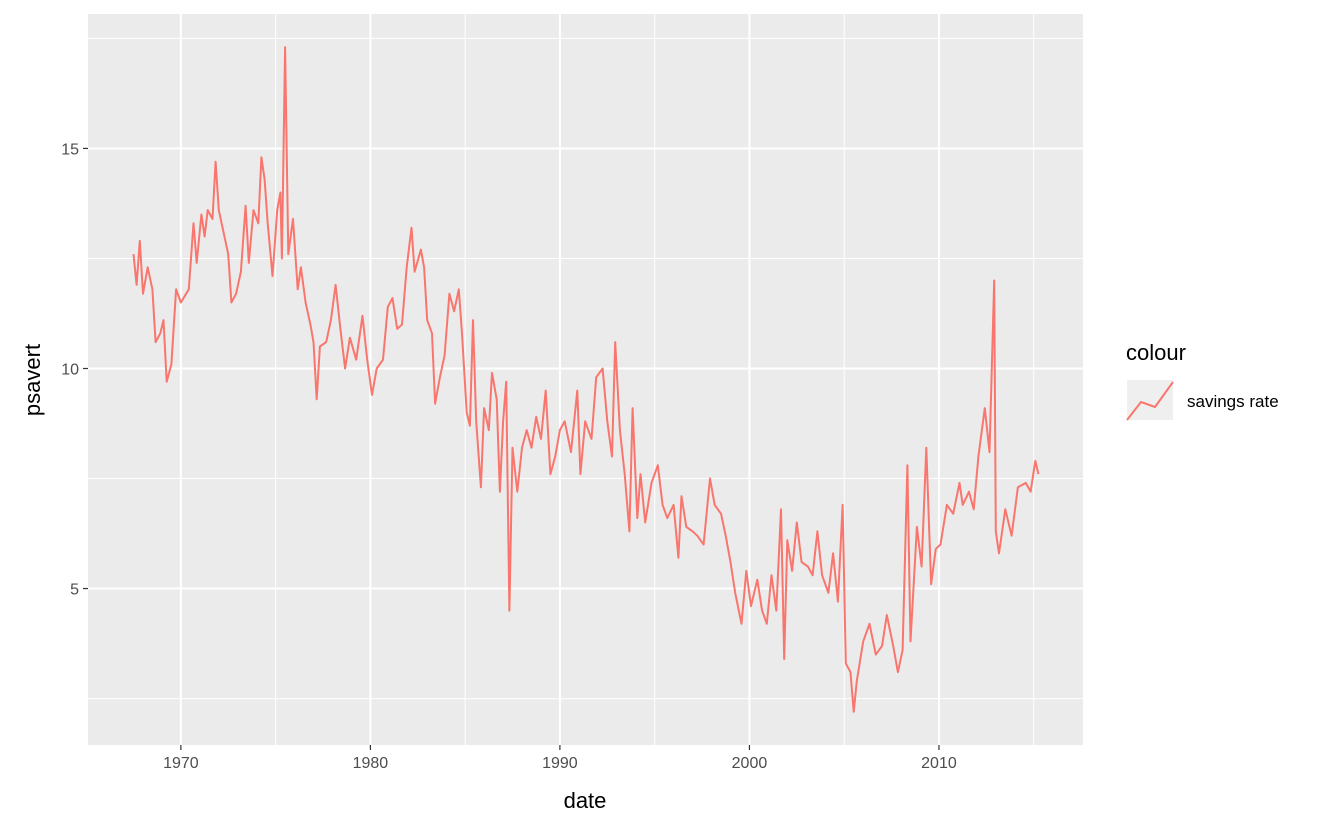  I want to click on legend-key-line, so click(1150, 401).